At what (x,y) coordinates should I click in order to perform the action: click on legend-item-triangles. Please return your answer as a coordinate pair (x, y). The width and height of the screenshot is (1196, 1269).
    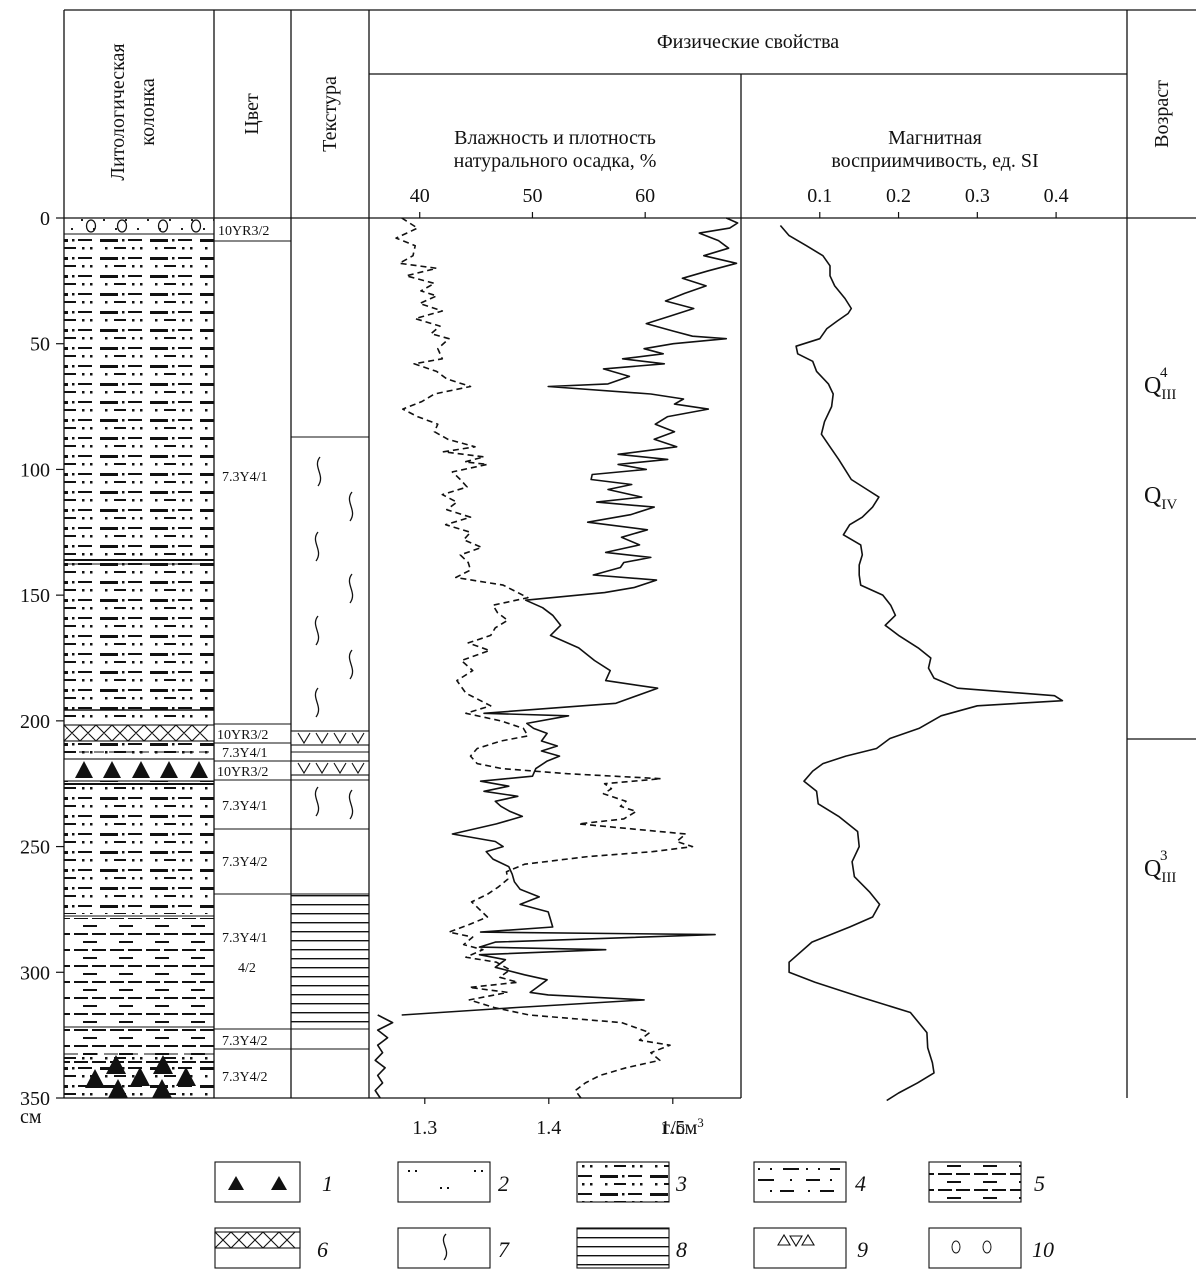
    Looking at the image, I should click on (257, 1182).